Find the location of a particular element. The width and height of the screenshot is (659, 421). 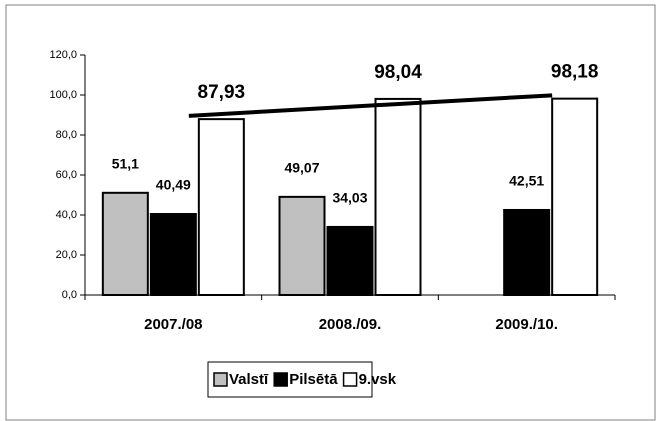

legend-label: Pilsētā is located at coordinates (313, 379).